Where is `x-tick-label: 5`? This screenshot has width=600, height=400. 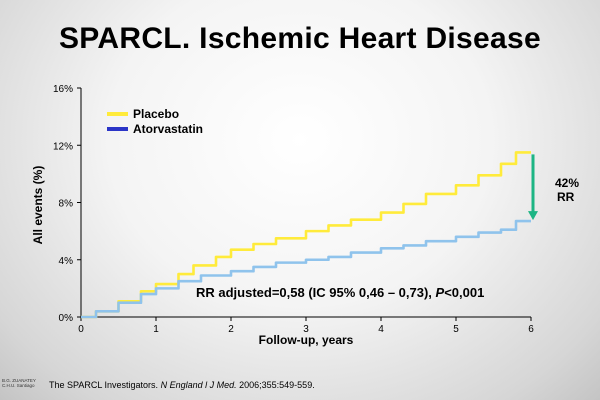 x-tick-label: 5 is located at coordinates (456, 329).